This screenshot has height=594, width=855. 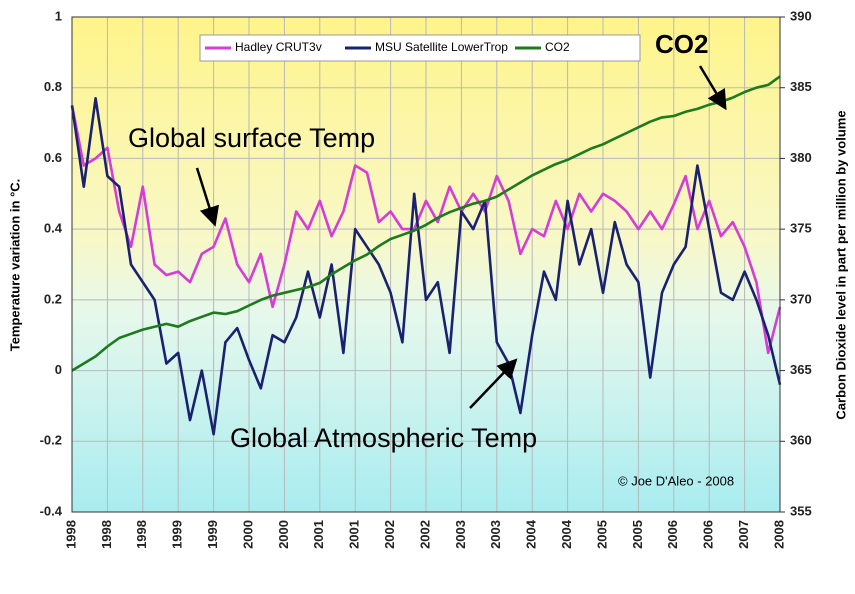 I want to click on y2-tick-label: 375, so click(x=801, y=228).